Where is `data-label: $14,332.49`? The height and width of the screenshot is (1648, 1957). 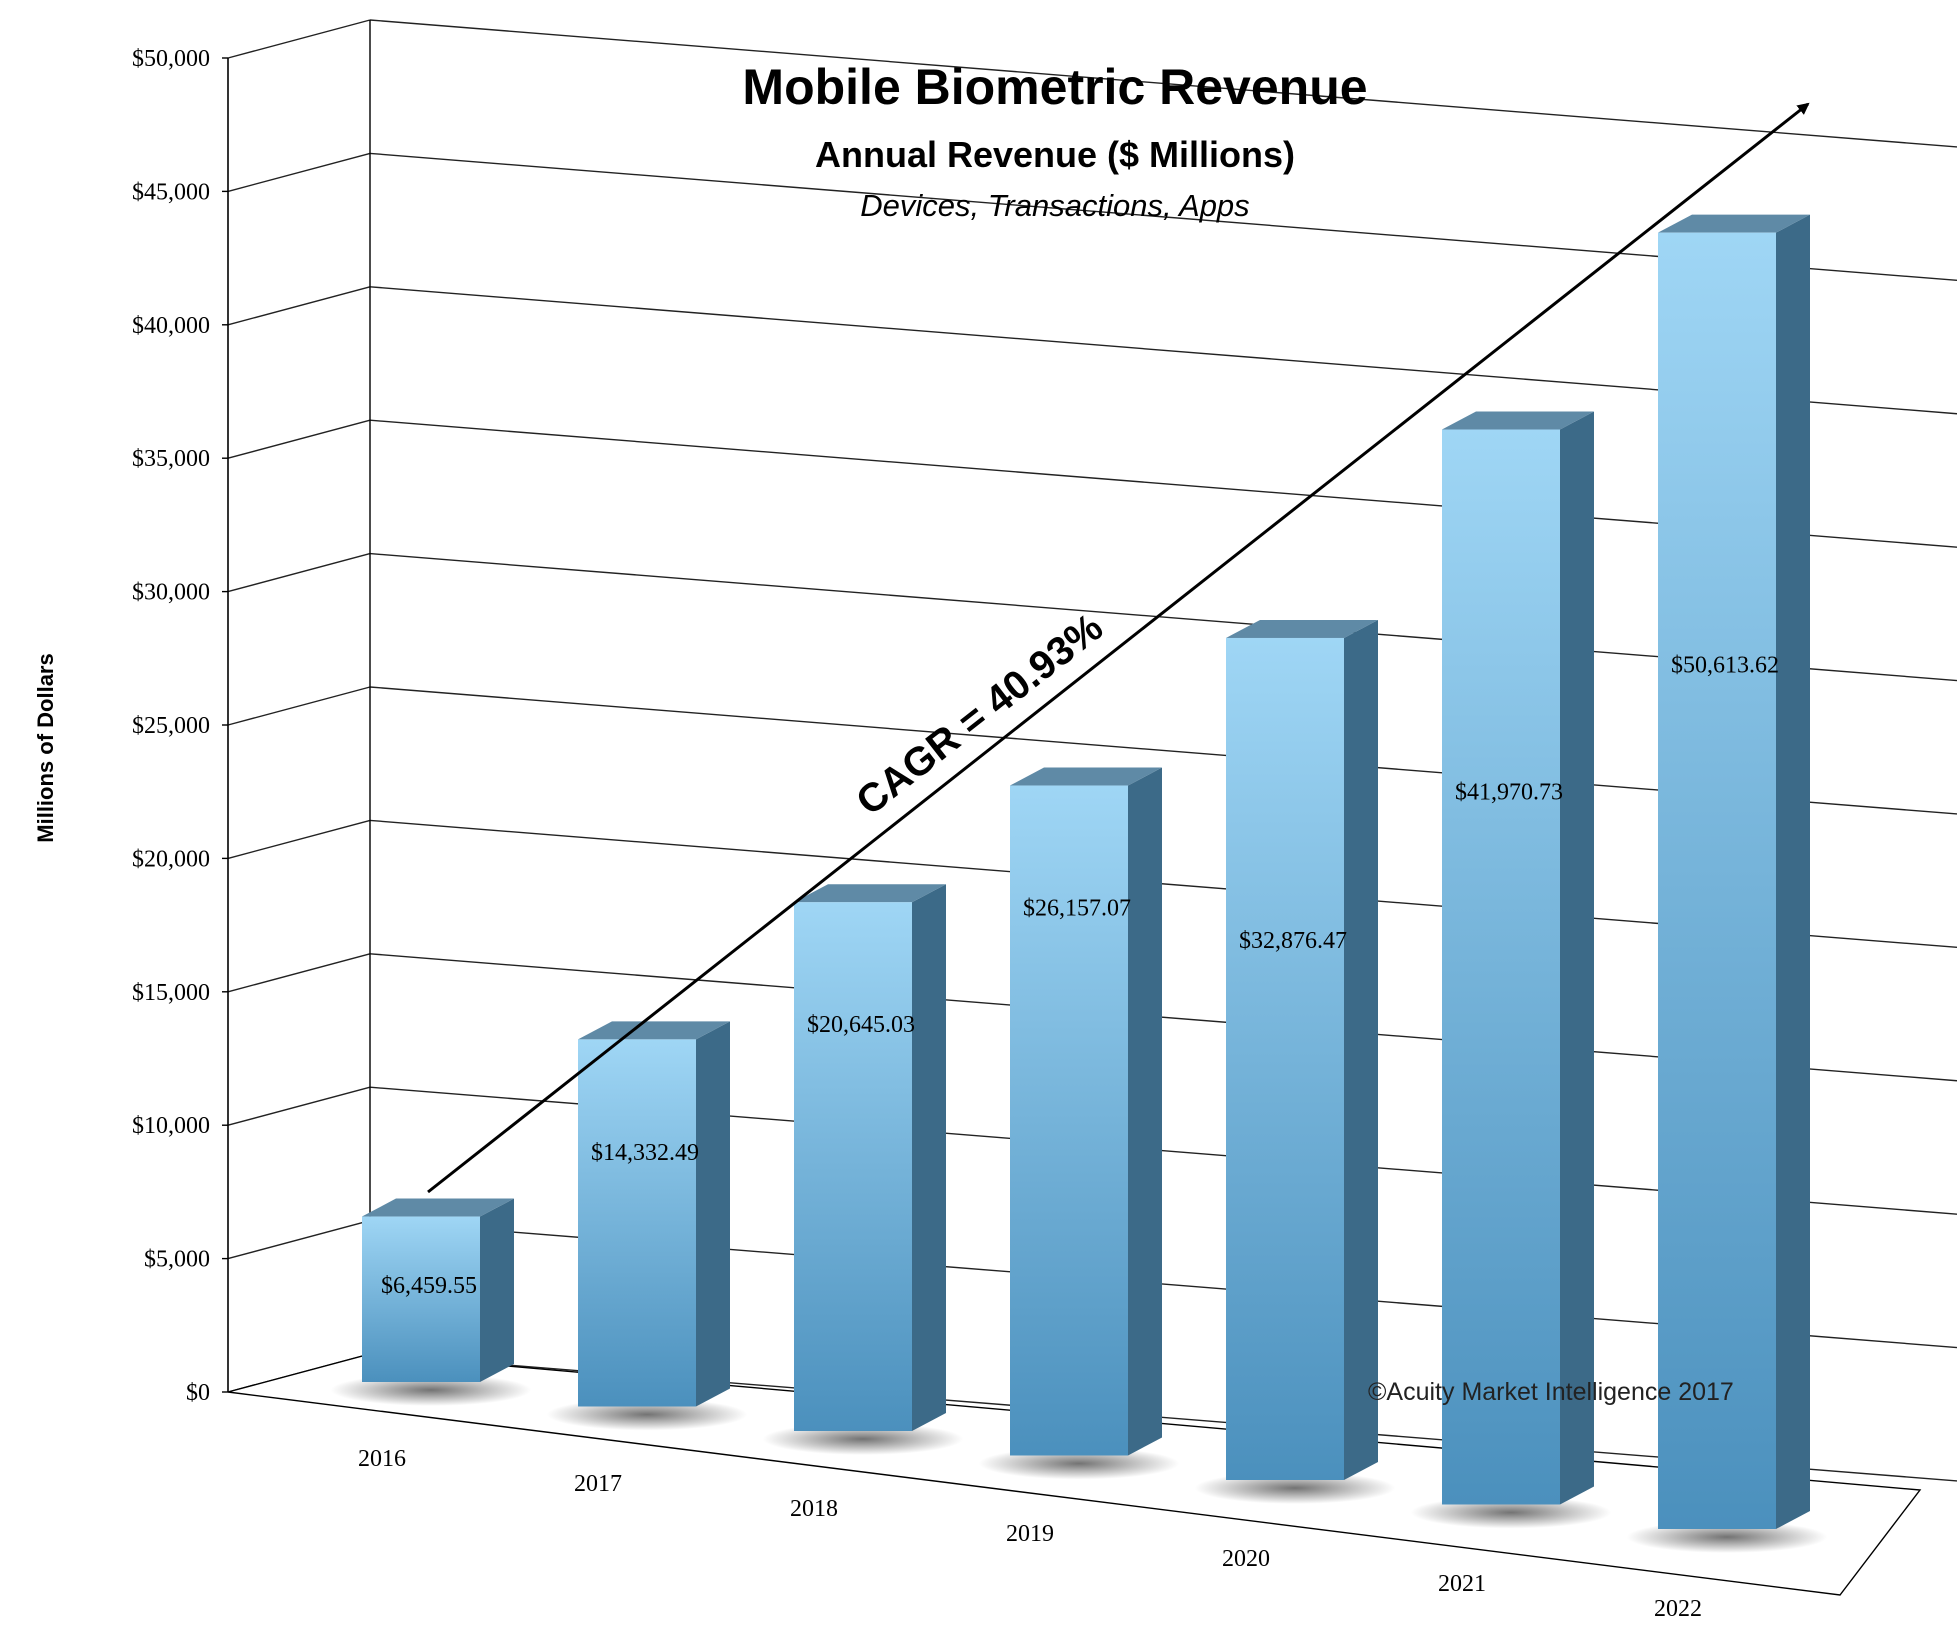
data-label: $14,332.49 is located at coordinates (645, 1153).